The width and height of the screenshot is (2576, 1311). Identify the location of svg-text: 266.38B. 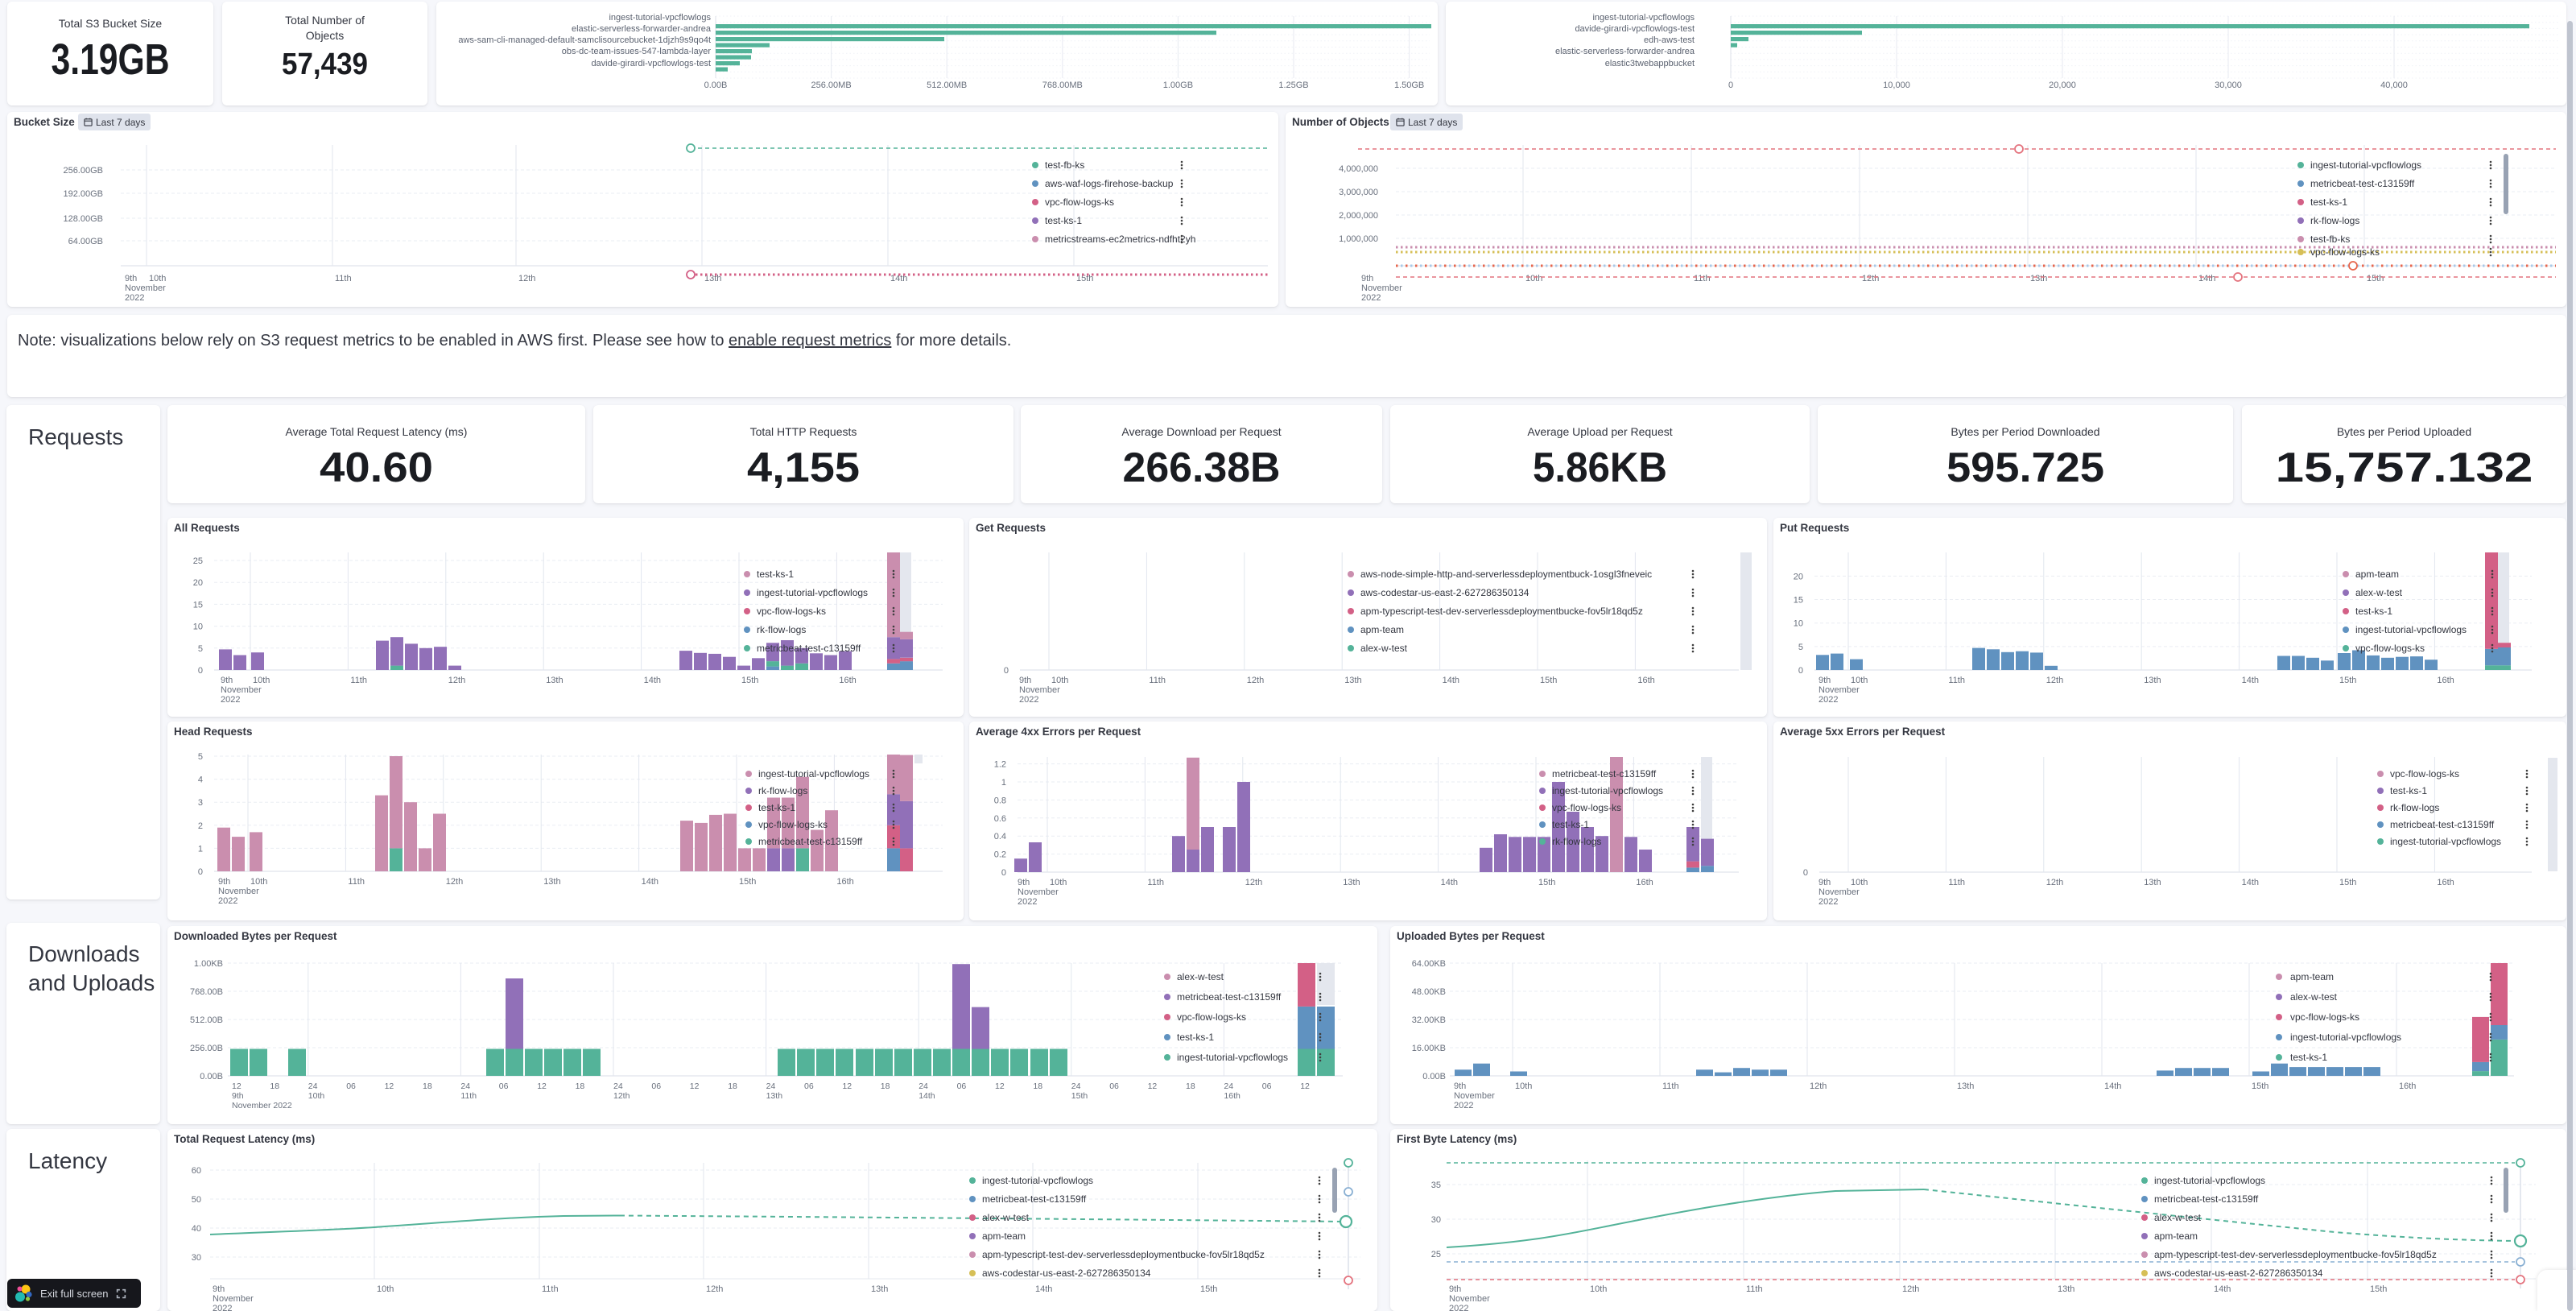
(1202, 468).